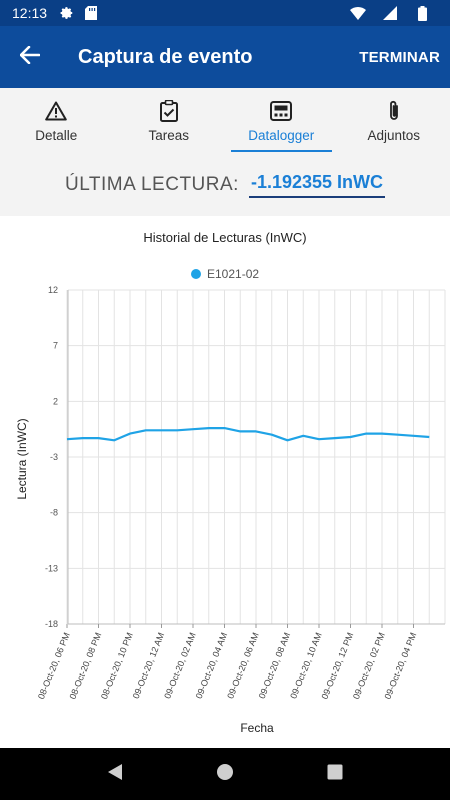 This screenshot has height=800, width=450. I want to click on x-axis-label: Fecha, so click(257, 728).